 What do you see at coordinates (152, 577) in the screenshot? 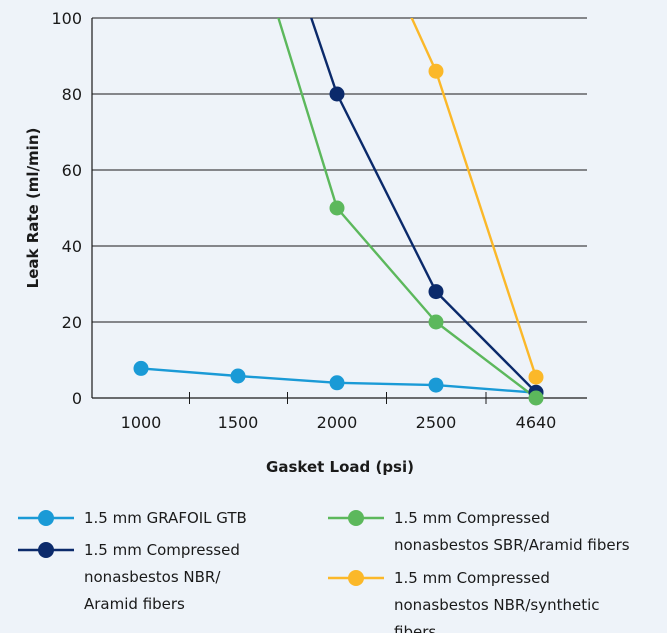
I see `legend-label: nonasbestos NBR/` at bounding box center [152, 577].